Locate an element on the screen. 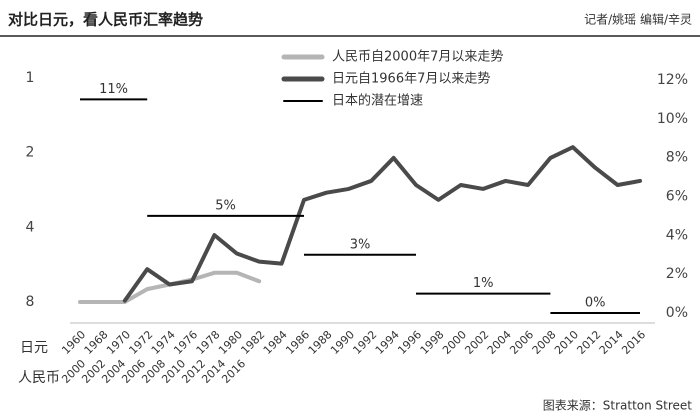 This screenshot has height=420, width=700. y2-tick-label: 2% is located at coordinates (677, 274).